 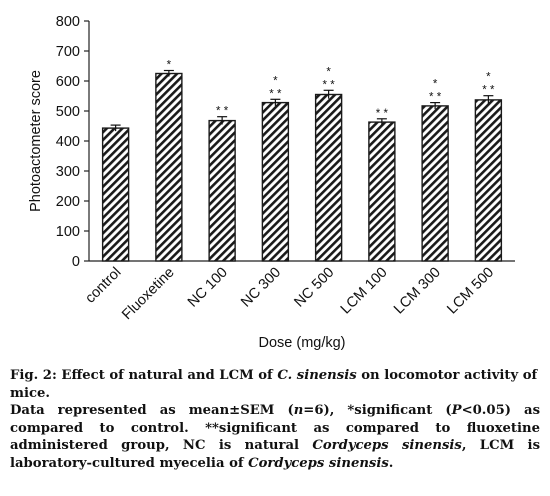 What do you see at coordinates (68, 202) in the screenshot?
I see `y-tick-label: 200` at bounding box center [68, 202].